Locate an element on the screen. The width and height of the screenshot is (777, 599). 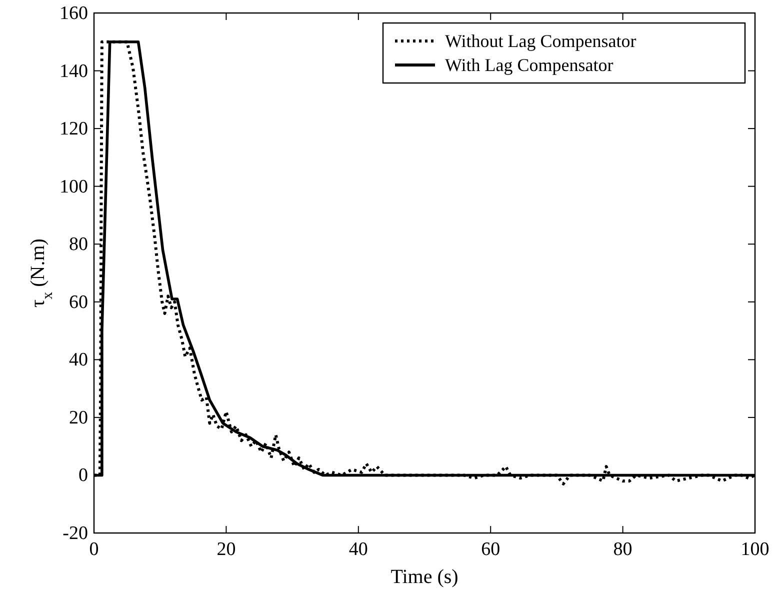
y-tick-label: 20 is located at coordinates (78, 417).